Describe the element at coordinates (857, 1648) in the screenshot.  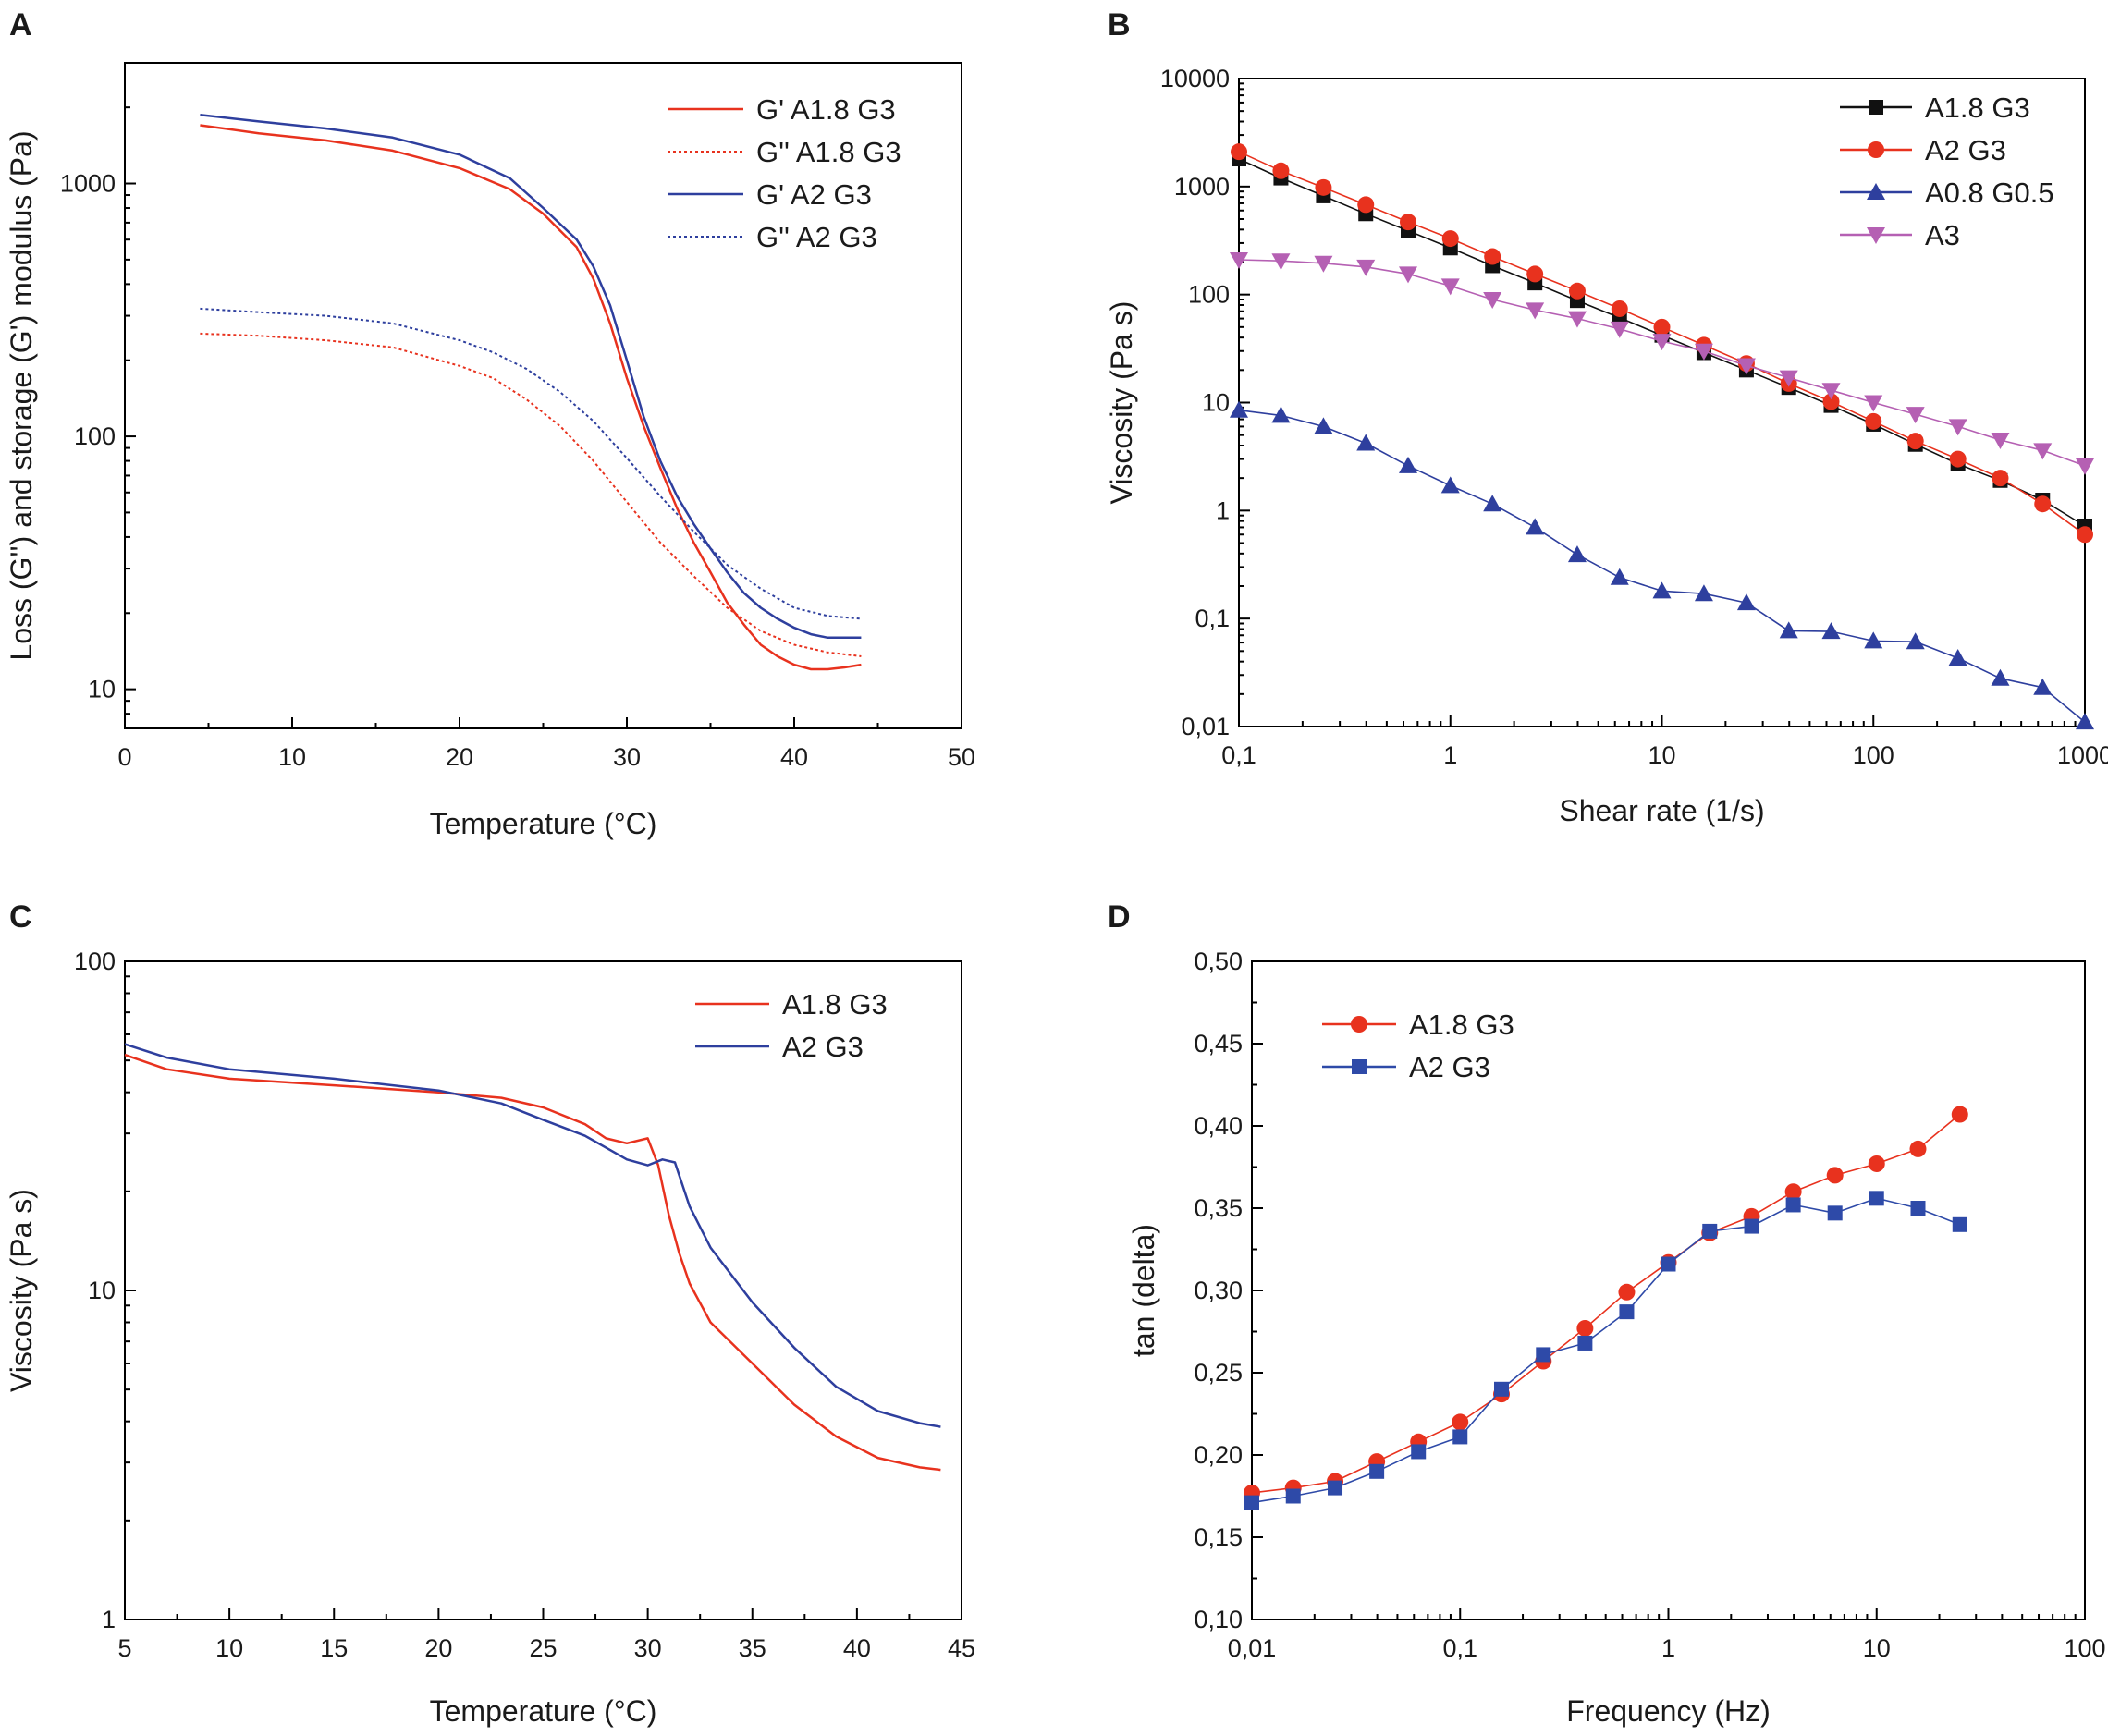
I see `x-tick-label: 40` at that location.